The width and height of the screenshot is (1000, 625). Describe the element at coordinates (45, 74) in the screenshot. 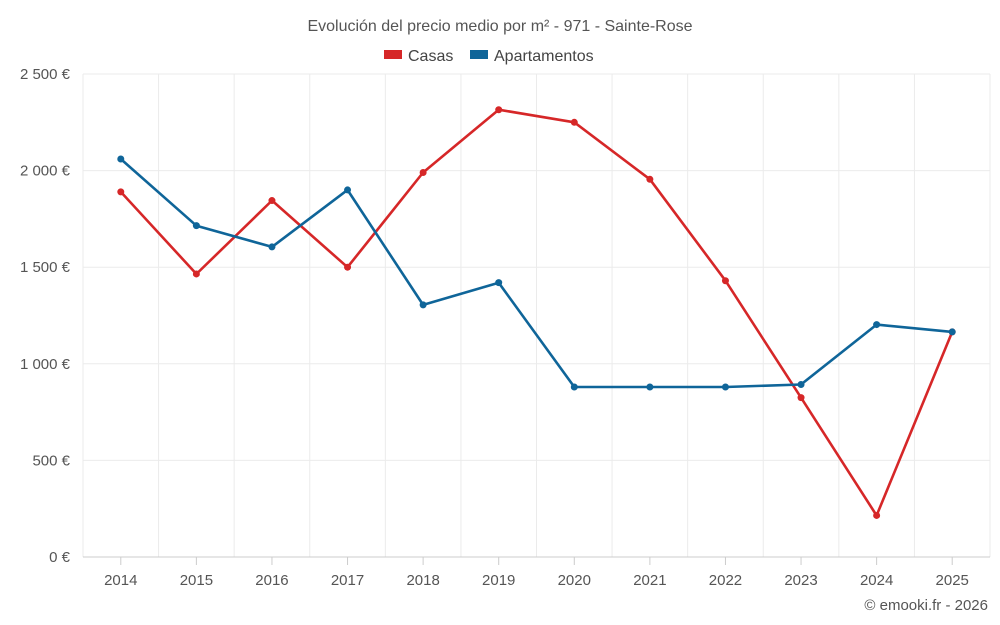

I see `y-tick-label: 2 500 €` at that location.